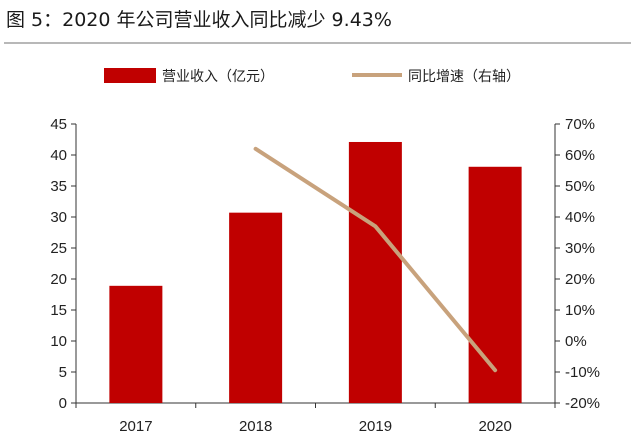 This screenshot has height=438, width=635. Describe the element at coordinates (58, 248) in the screenshot. I see `y-left-tick-label: 25` at that location.